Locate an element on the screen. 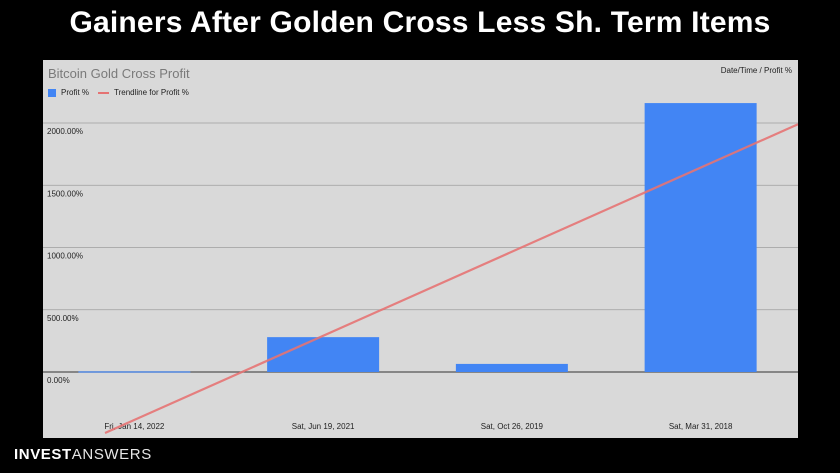  brand-light: ANSWERS is located at coordinates (111, 454).